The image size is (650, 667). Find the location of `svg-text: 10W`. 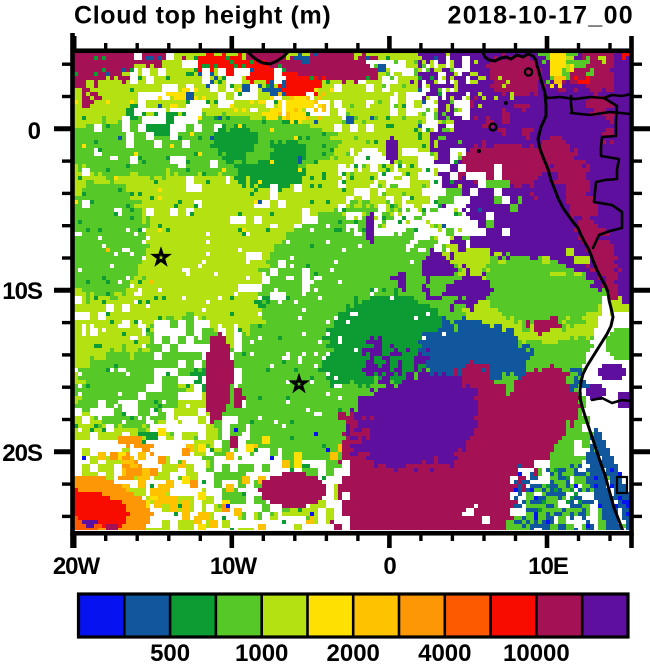

svg-text: 10W is located at coordinates (234, 566).